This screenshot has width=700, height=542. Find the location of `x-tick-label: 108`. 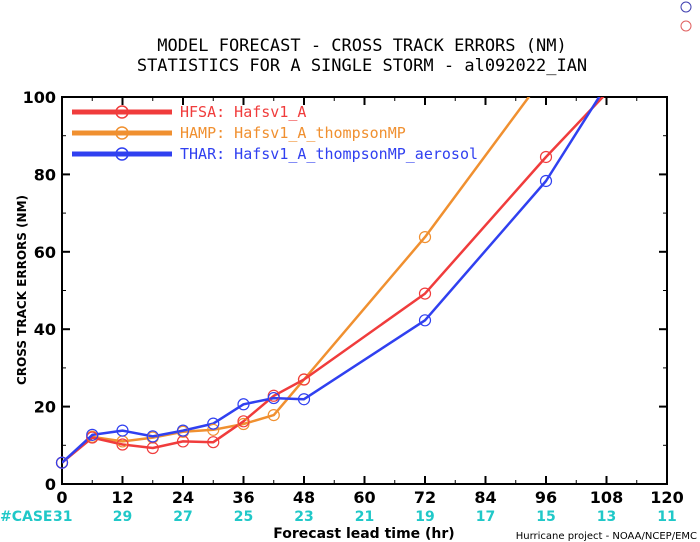

x-tick-label: 108 is located at coordinates (606, 497).